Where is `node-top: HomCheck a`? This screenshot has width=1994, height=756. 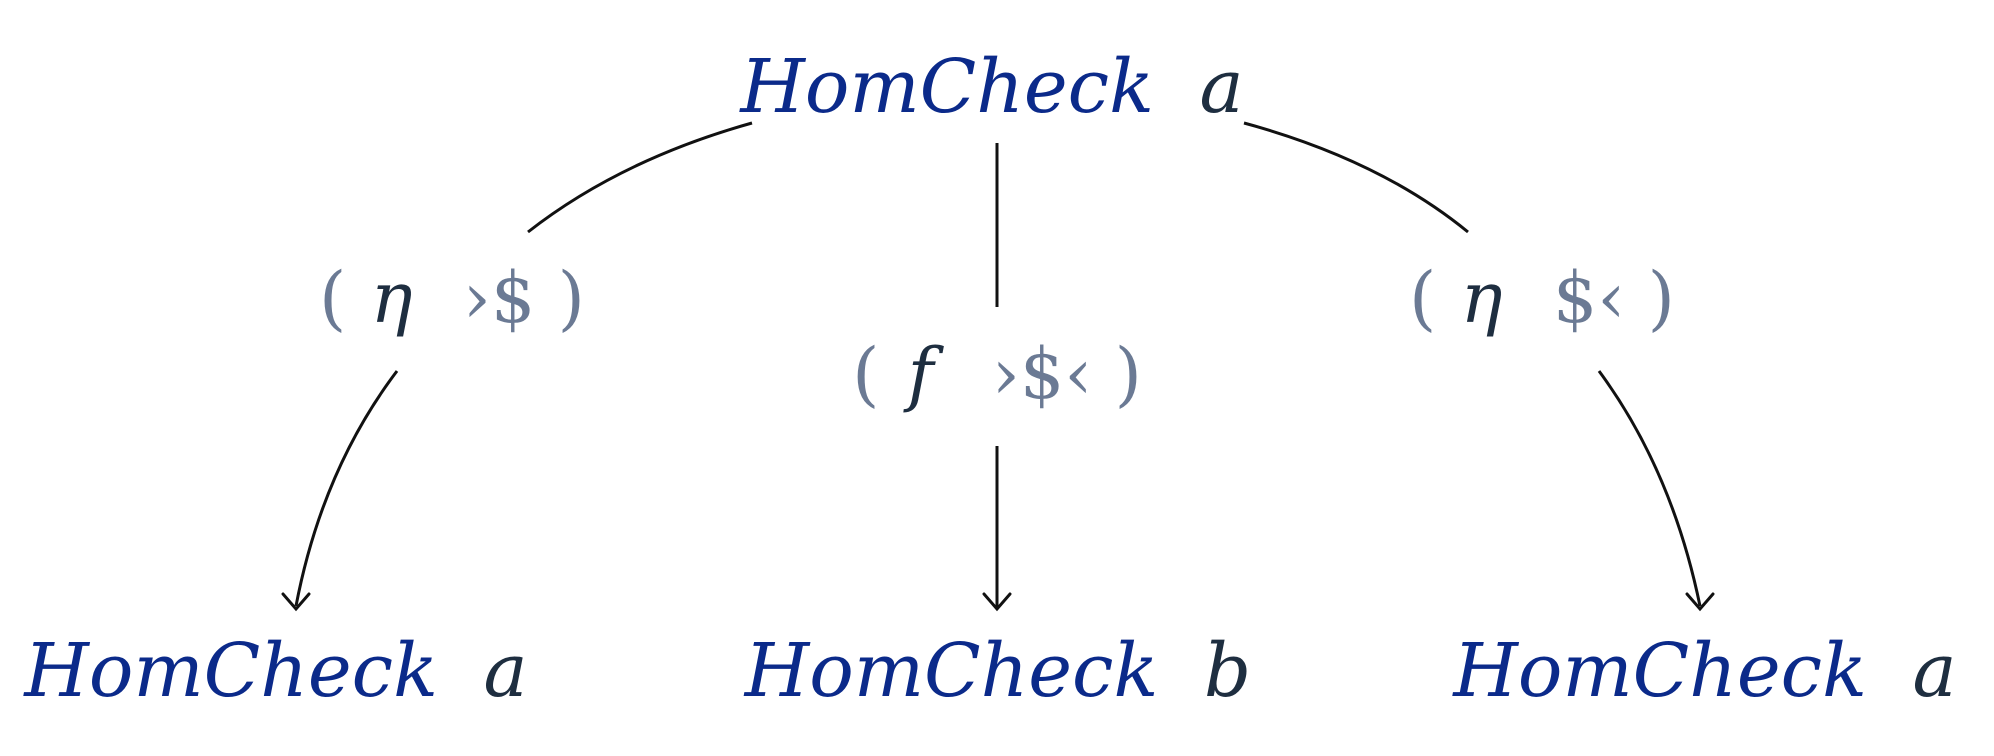 node-top: HomCheck a is located at coordinates (990, 87).